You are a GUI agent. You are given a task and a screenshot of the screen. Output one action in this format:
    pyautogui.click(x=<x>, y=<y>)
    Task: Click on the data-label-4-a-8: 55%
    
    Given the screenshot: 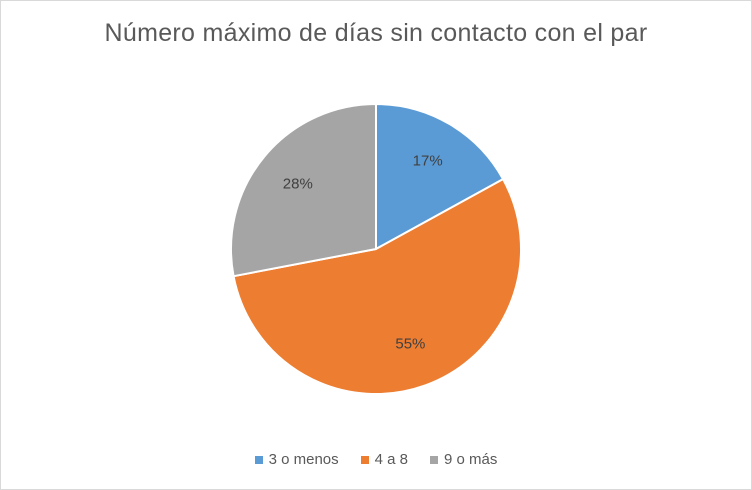 What is the action you would take?
    pyautogui.click(x=410, y=343)
    